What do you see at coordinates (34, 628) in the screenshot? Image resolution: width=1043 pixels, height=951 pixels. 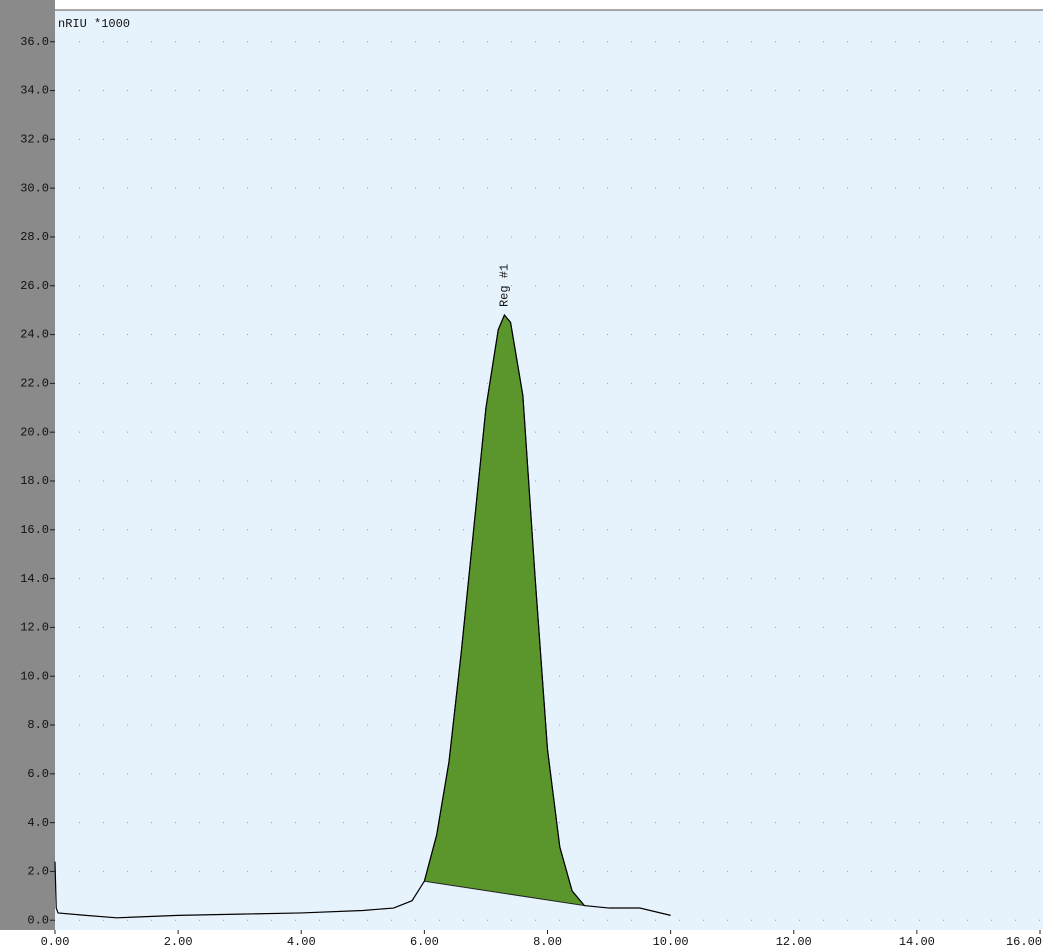 I see `y-tick-label: 12.0` at bounding box center [34, 628].